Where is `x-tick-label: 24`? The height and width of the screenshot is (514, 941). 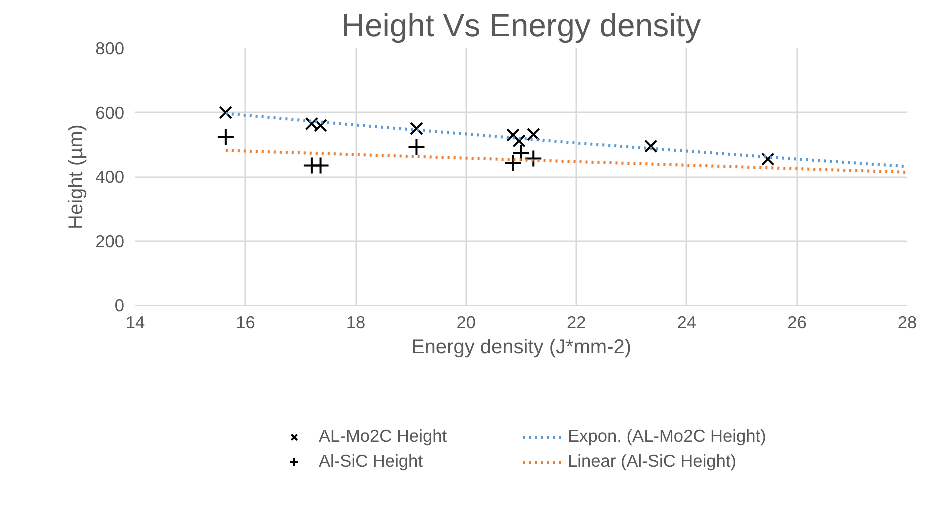 x-tick-label: 24 is located at coordinates (687, 322).